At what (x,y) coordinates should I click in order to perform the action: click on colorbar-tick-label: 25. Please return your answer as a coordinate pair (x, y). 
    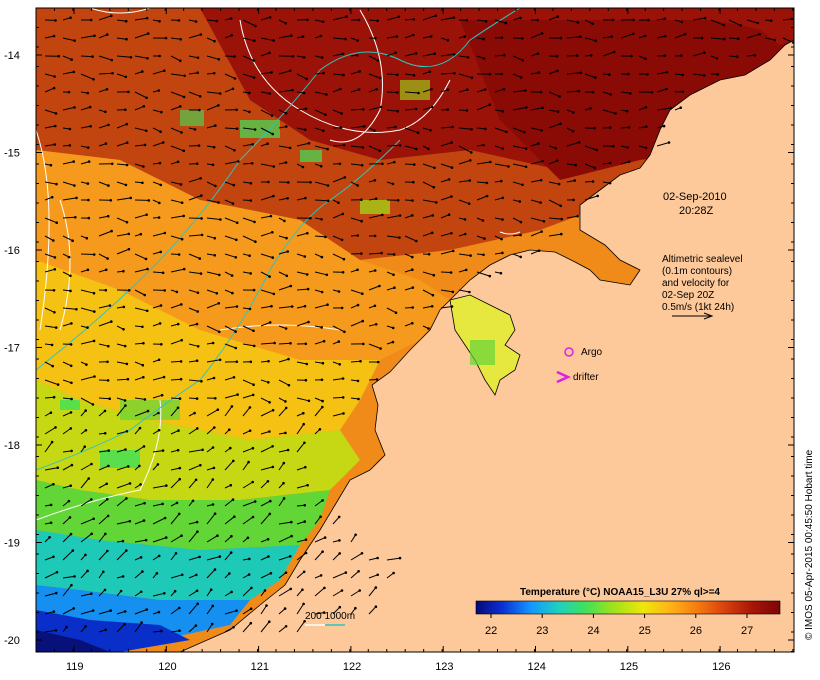
    Looking at the image, I should click on (645, 631).